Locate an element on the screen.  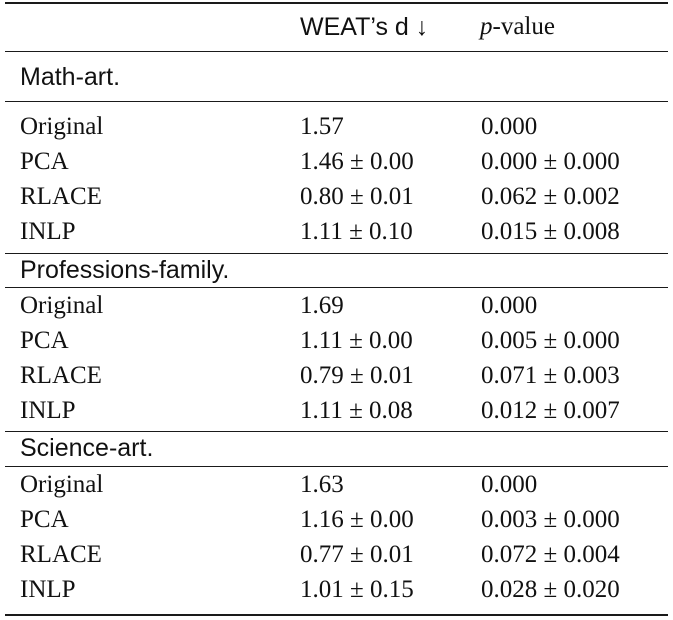
p-value-cell: 0.000 ± 0.000 is located at coordinates (550, 161).